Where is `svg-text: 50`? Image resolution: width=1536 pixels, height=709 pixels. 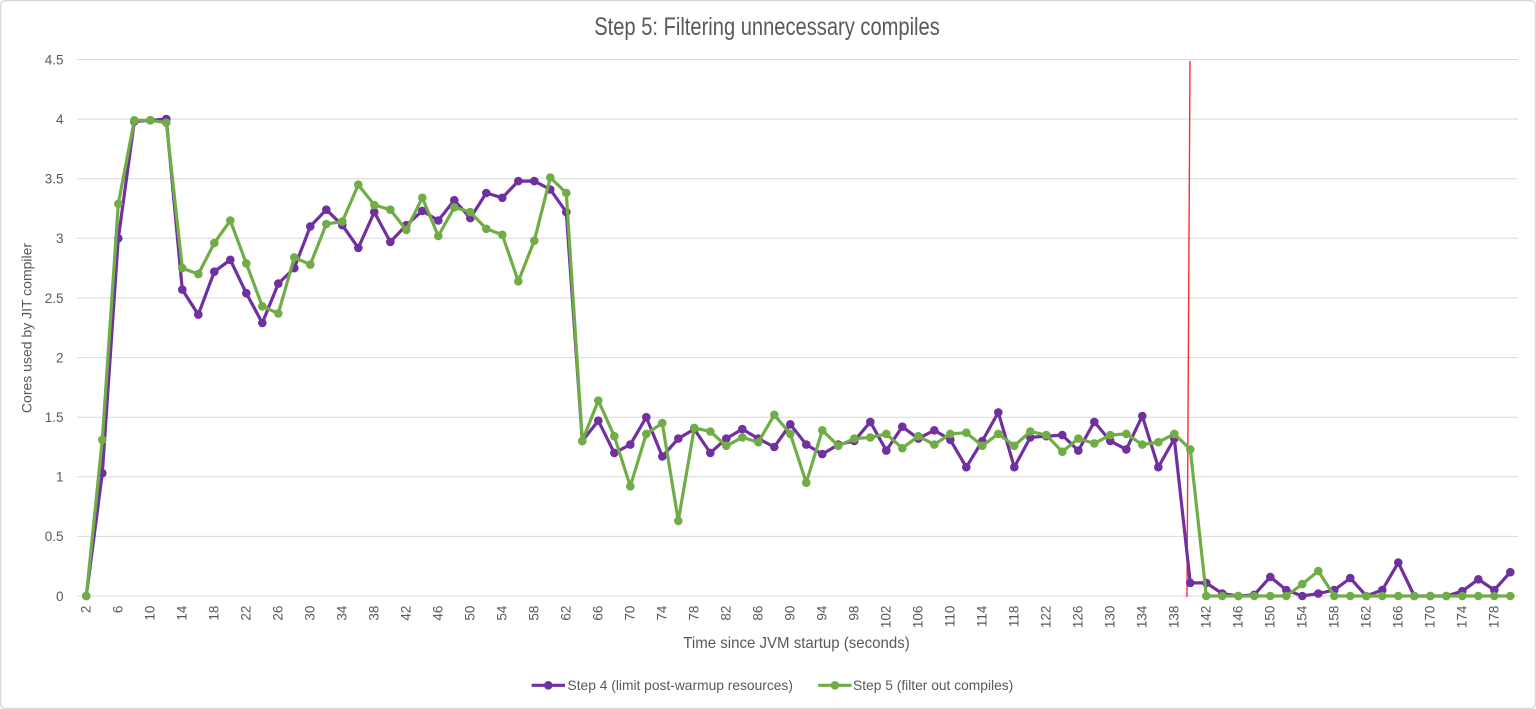
svg-text: 50 is located at coordinates (469, 613).